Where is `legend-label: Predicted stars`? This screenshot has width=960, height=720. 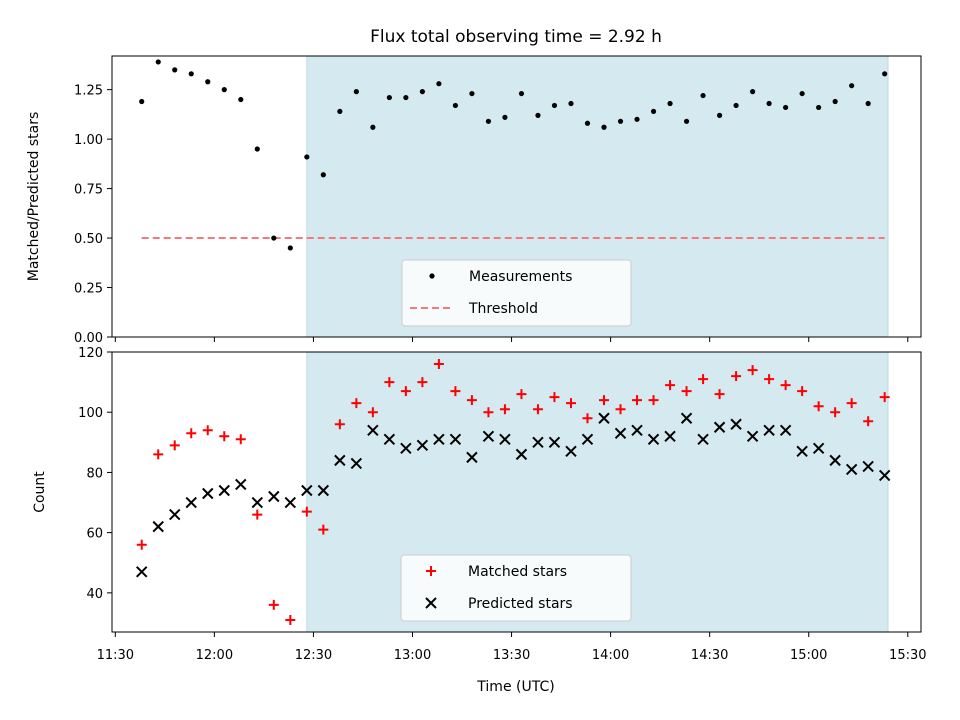 legend-label: Predicted stars is located at coordinates (520, 604).